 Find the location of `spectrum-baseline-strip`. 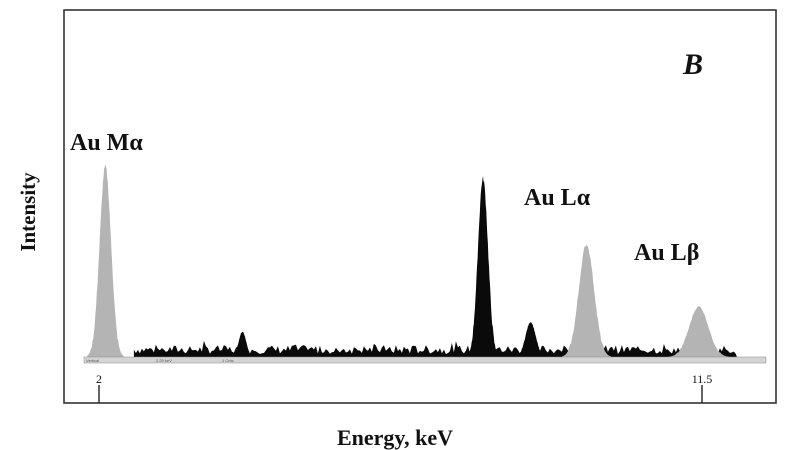

spectrum-baseline-strip is located at coordinates (425, 360).